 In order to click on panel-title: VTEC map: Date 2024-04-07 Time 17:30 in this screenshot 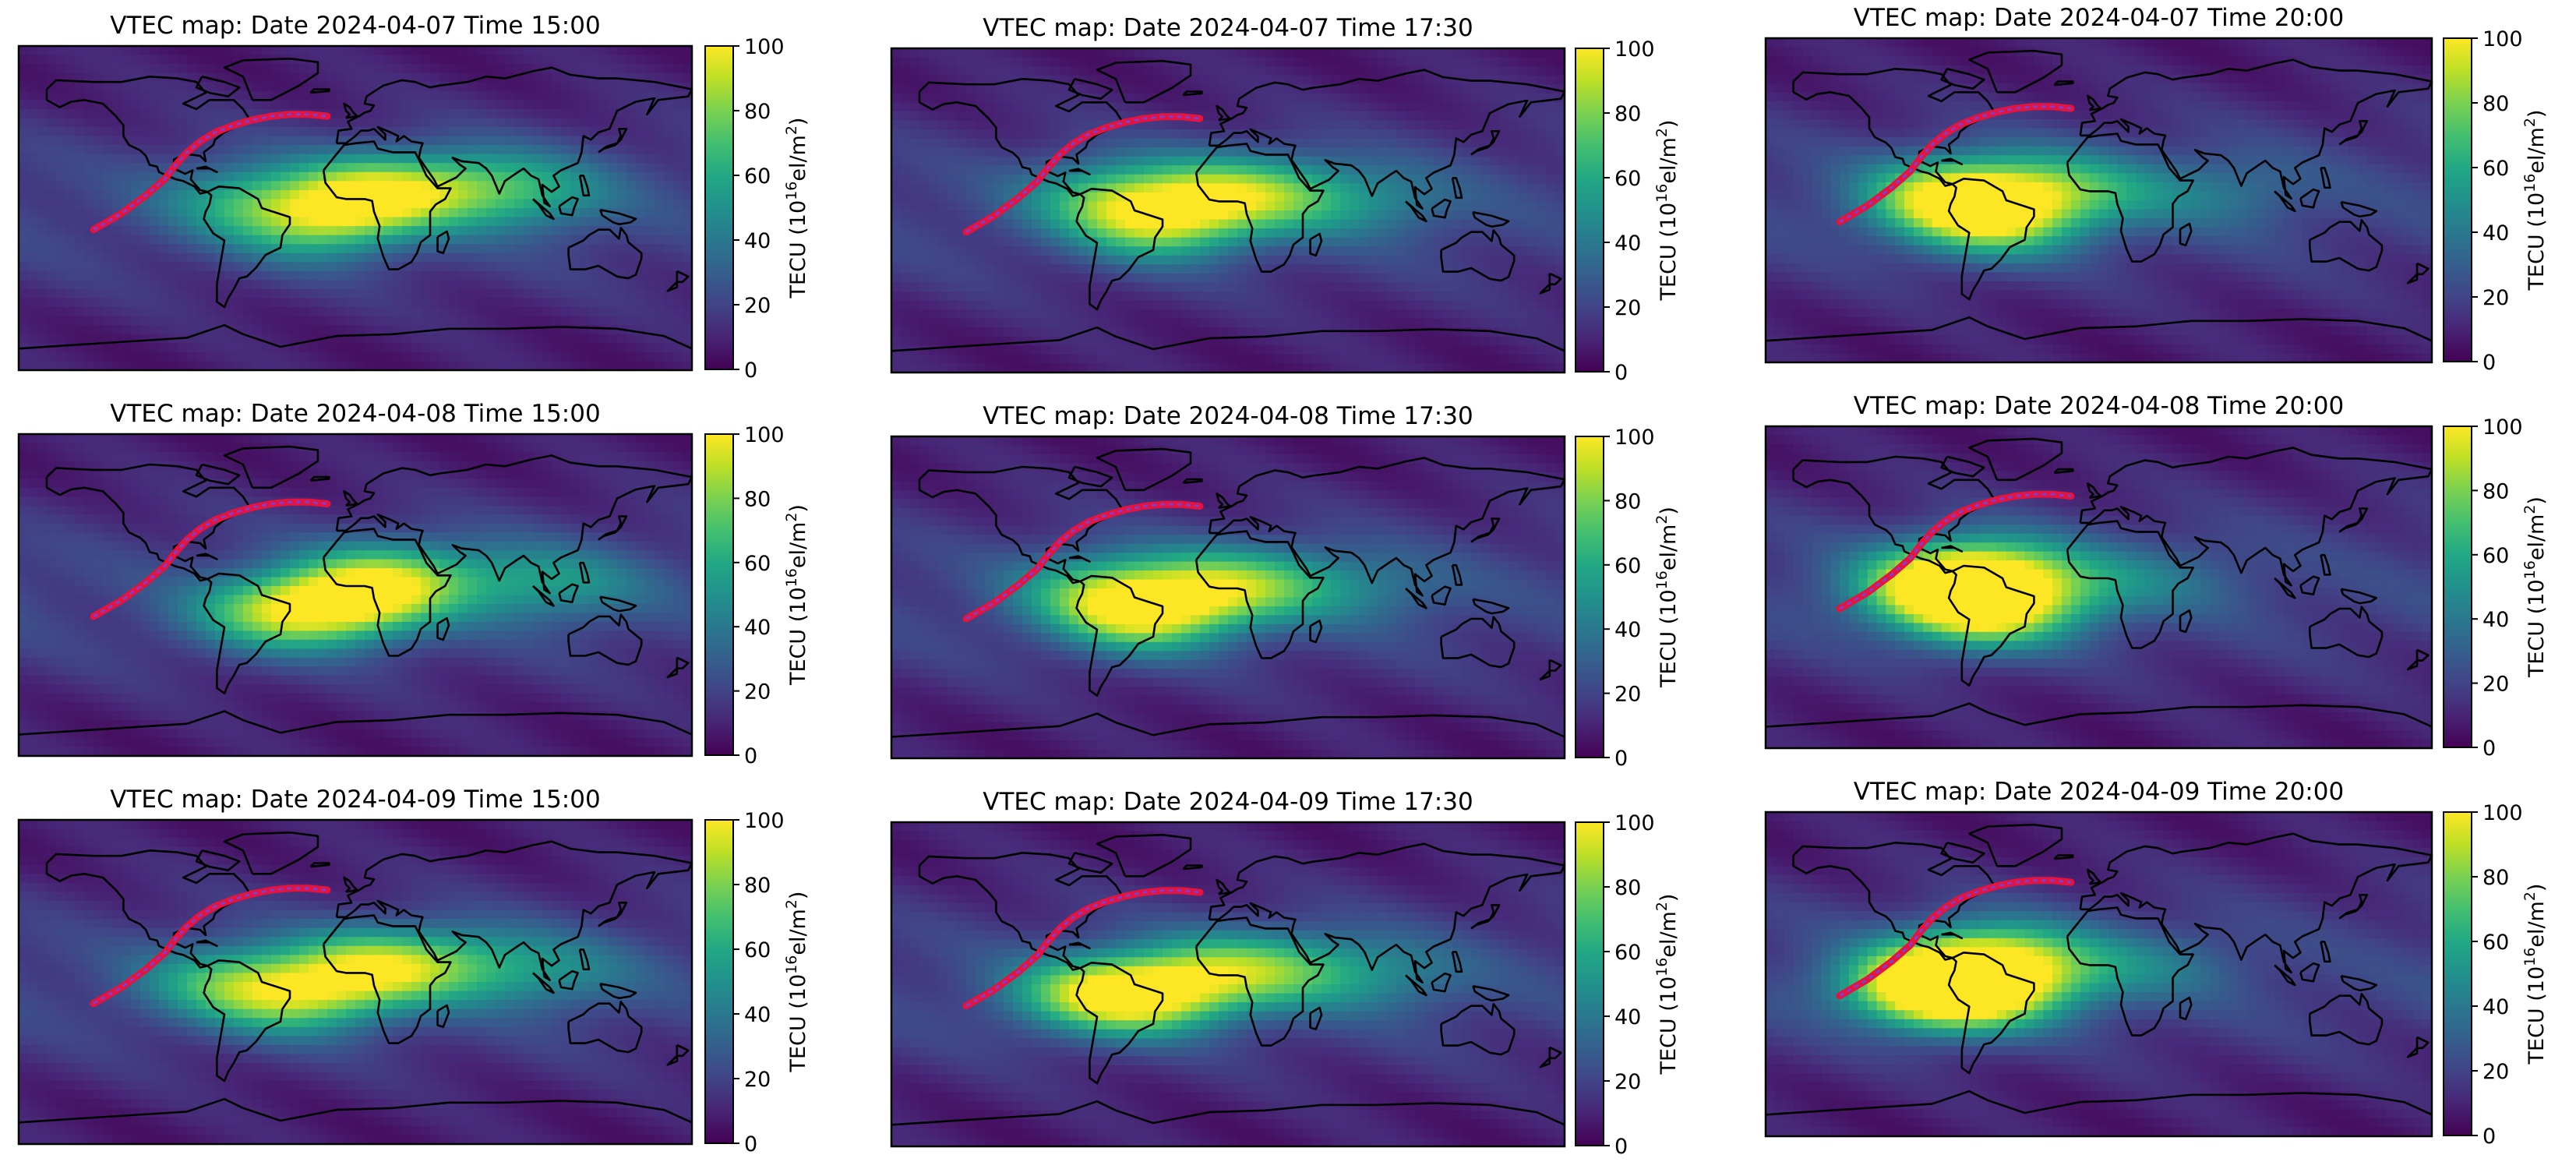, I will do `click(1228, 28)`.